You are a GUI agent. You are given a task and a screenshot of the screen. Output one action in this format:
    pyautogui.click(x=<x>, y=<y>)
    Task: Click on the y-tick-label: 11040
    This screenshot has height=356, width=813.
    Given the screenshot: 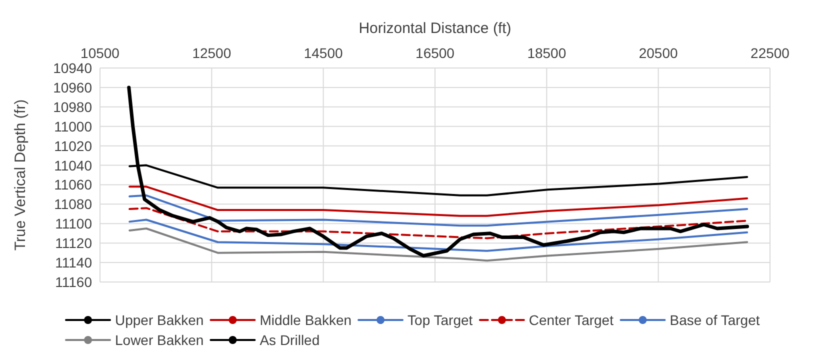 What is the action you would take?
    pyautogui.click(x=73, y=165)
    